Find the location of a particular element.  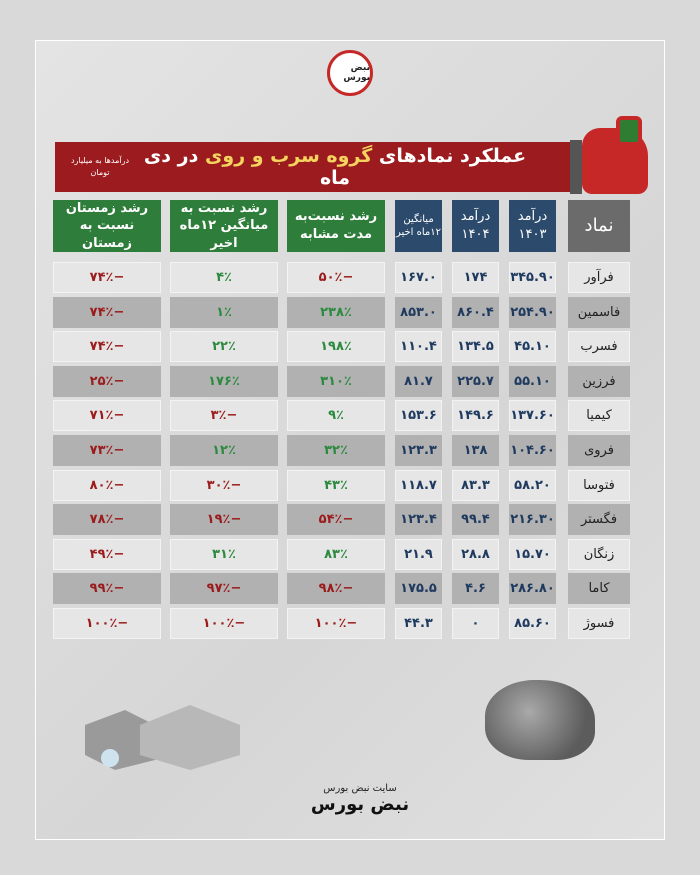

brand-logo: نبض بورس is located at coordinates (350, 73).